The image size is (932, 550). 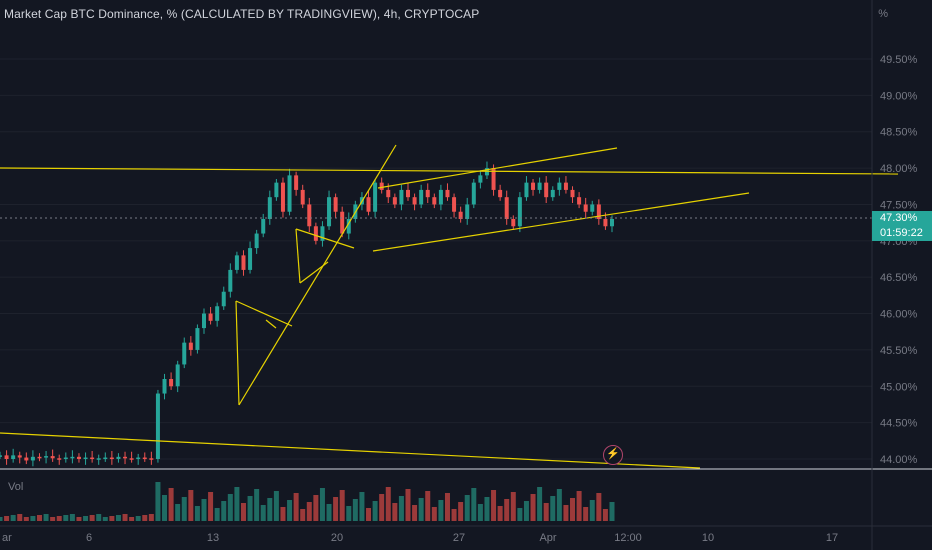 What do you see at coordinates (899, 424) in the screenshot?
I see `y-tick-label: 44.50%` at bounding box center [899, 424].